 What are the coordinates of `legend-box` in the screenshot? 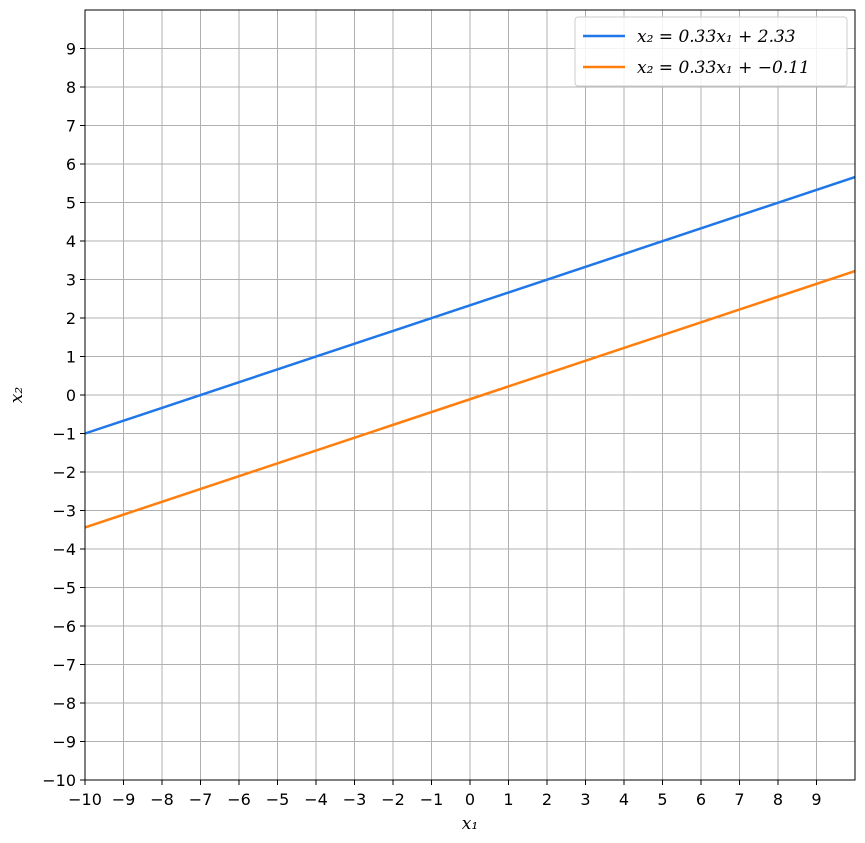 It's located at (711, 51).